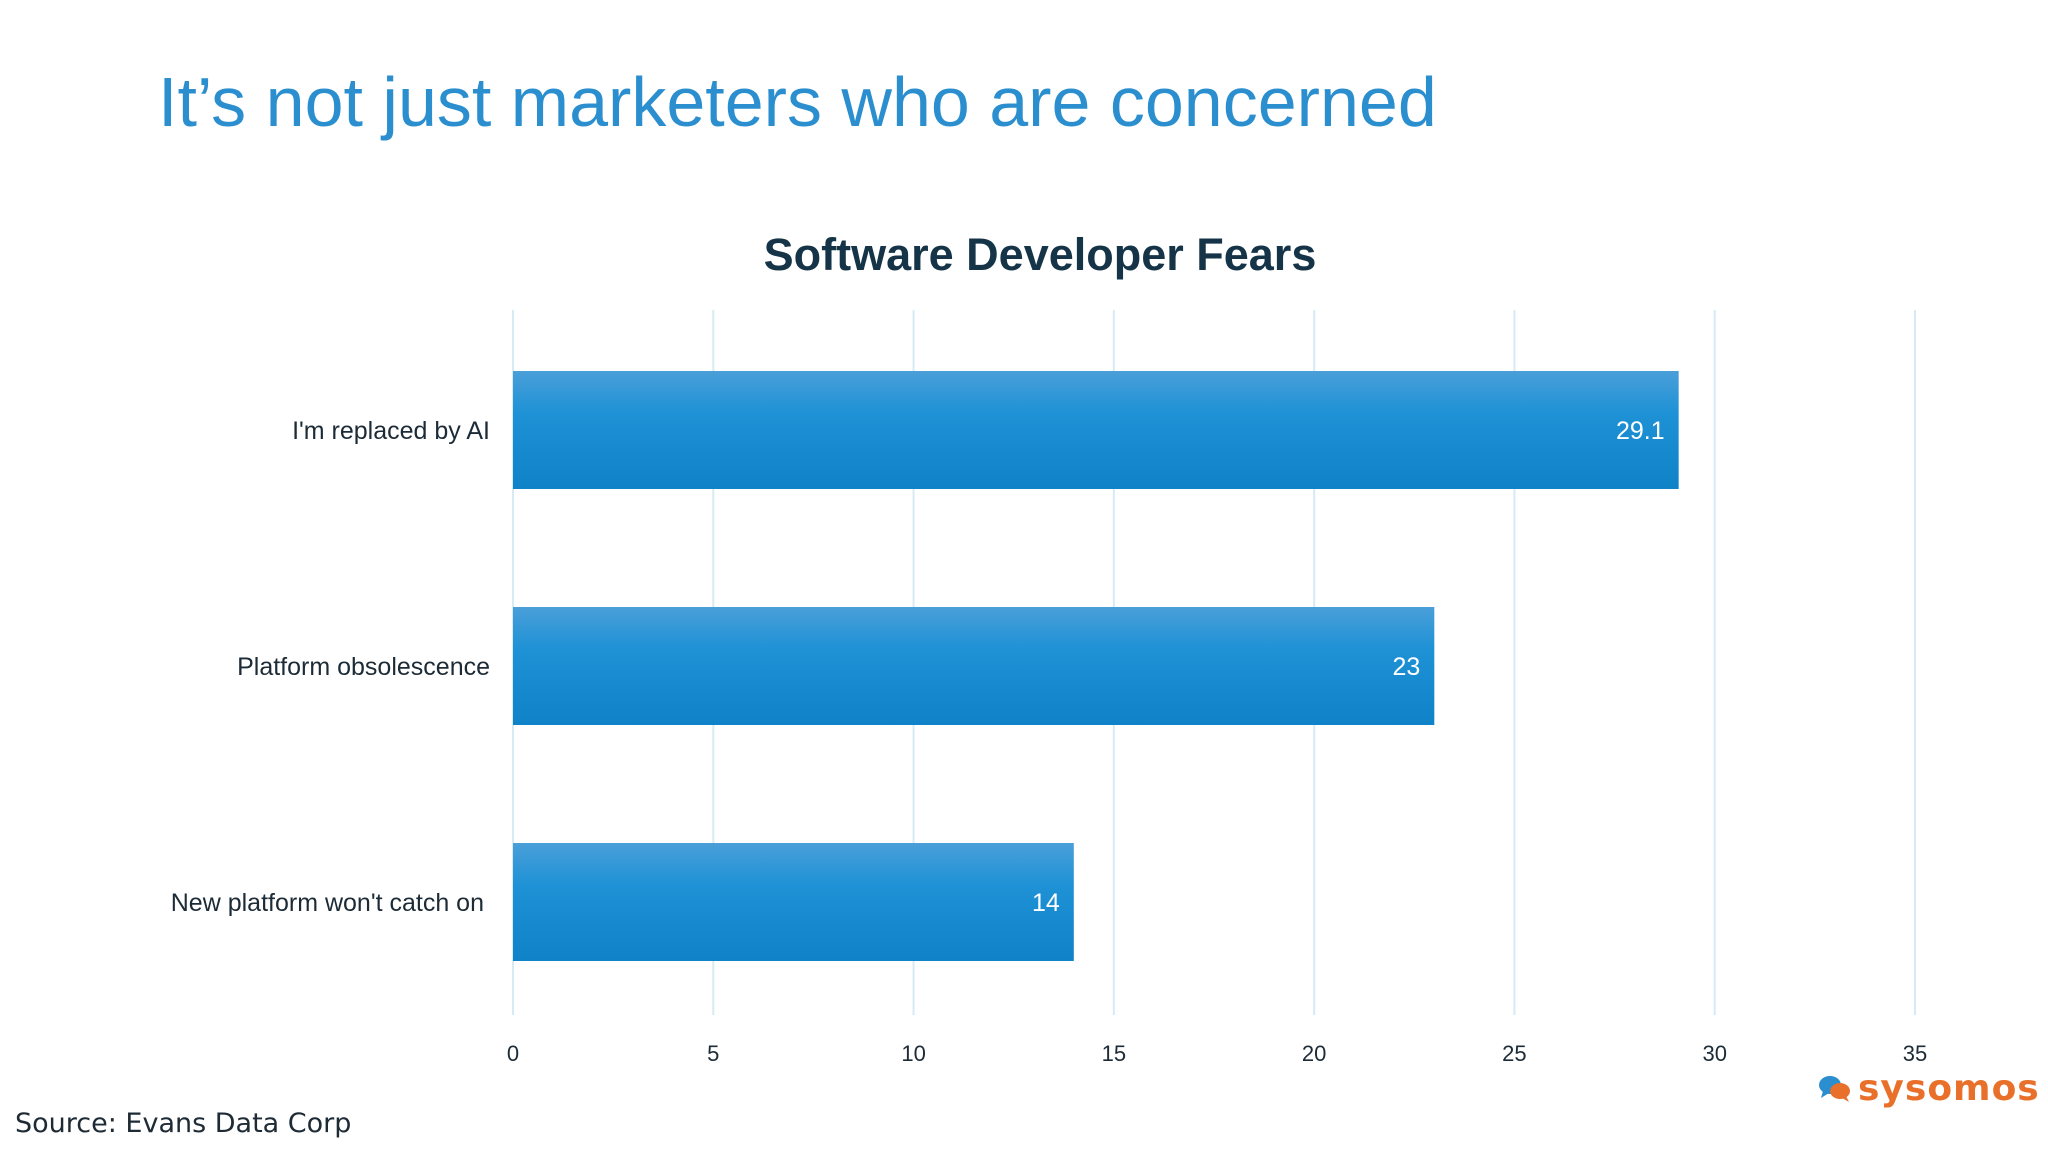 This screenshot has height=1152, width=2048. Describe the element at coordinates (1040, 254) in the screenshot. I see `chart-title: Software Developer Fears` at that location.